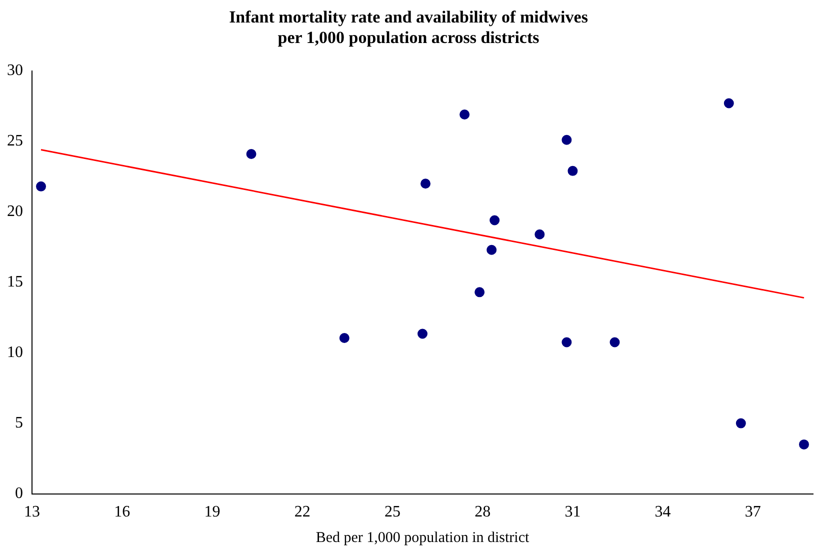  I want to click on y-tick-label: 10, so click(15, 353).